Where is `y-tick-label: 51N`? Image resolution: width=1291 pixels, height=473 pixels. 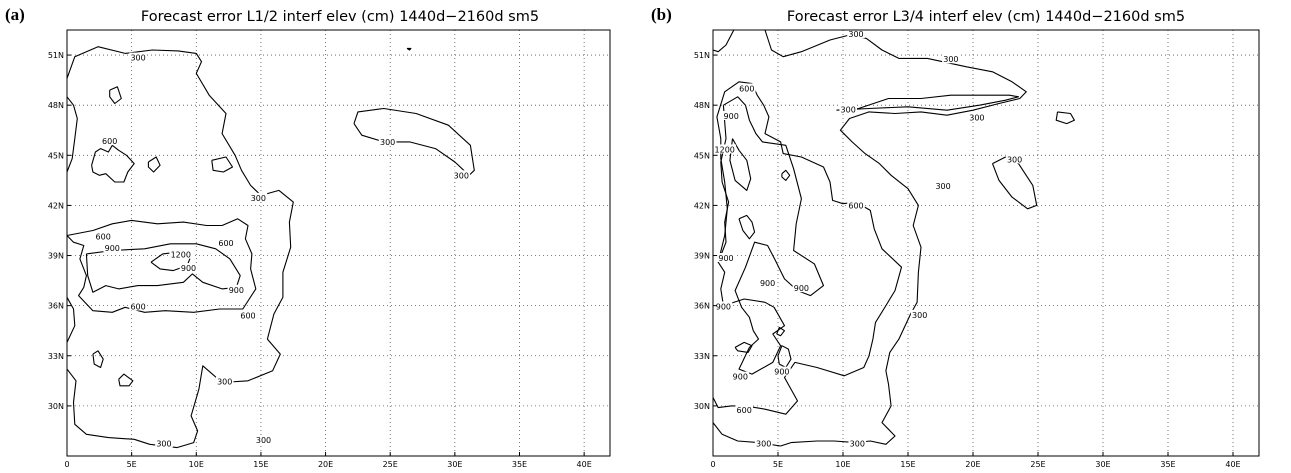
y-tick-label: 51N is located at coordinates (56, 55).